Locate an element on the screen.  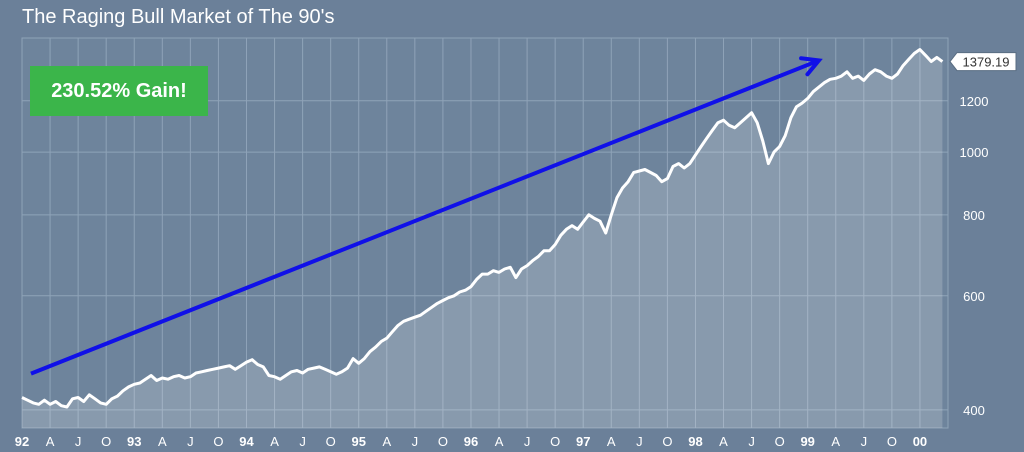
chart-title: The Raging Bull Market of The 90's is located at coordinates (178, 17).